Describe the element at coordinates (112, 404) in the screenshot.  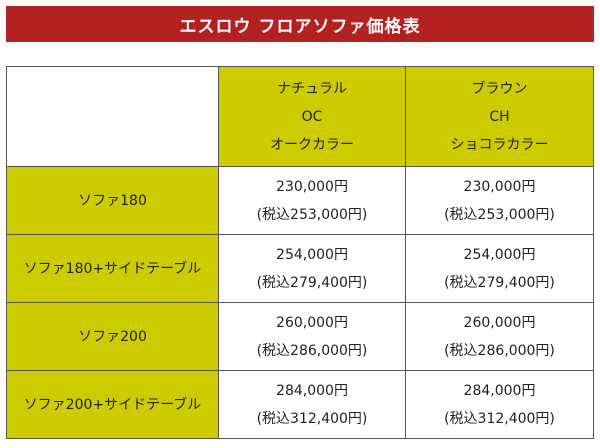
I see `row-label: ソファ200+サイドテーブル` at that location.